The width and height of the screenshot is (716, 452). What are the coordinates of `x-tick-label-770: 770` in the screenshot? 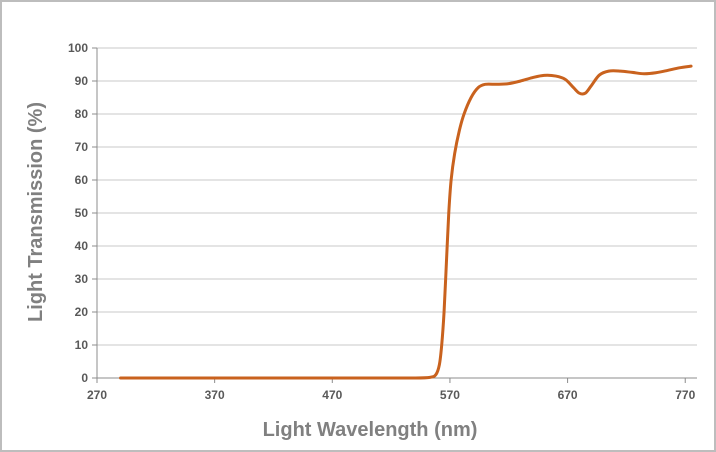 It's located at (685, 395).